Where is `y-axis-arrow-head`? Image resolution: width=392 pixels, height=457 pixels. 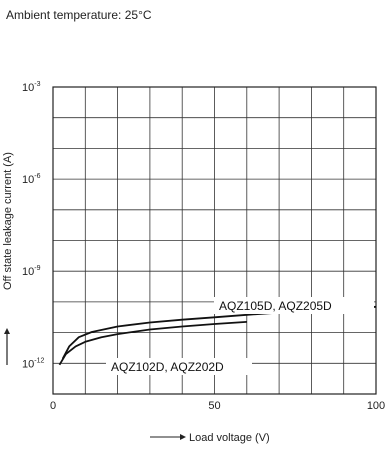
y-axis-arrow-head is located at coordinates (7, 331).